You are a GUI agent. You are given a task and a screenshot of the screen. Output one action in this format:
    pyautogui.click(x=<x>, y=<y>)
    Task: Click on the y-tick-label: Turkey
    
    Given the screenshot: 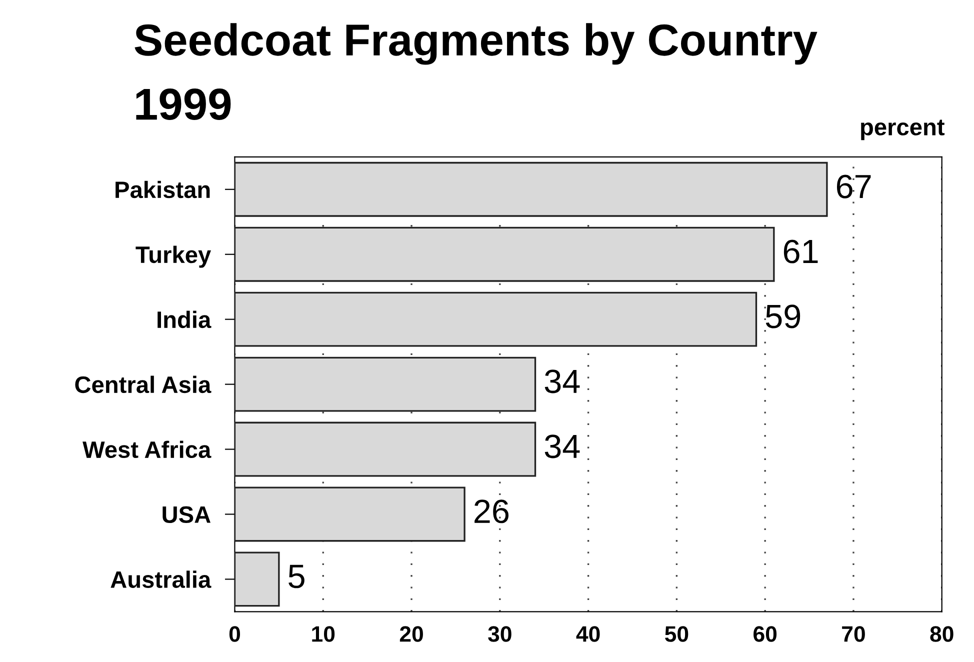 What is the action you would take?
    pyautogui.click(x=173, y=257)
    